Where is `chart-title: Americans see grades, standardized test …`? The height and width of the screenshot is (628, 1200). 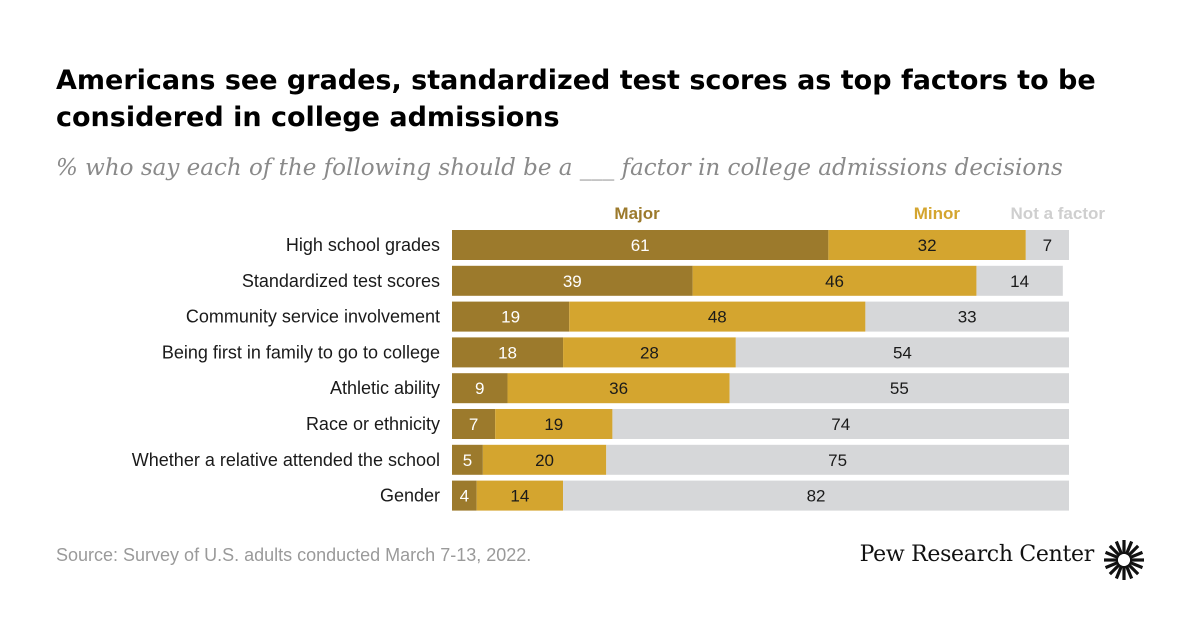
chart-title: Americans see grades, standardized test … is located at coordinates (576, 99).